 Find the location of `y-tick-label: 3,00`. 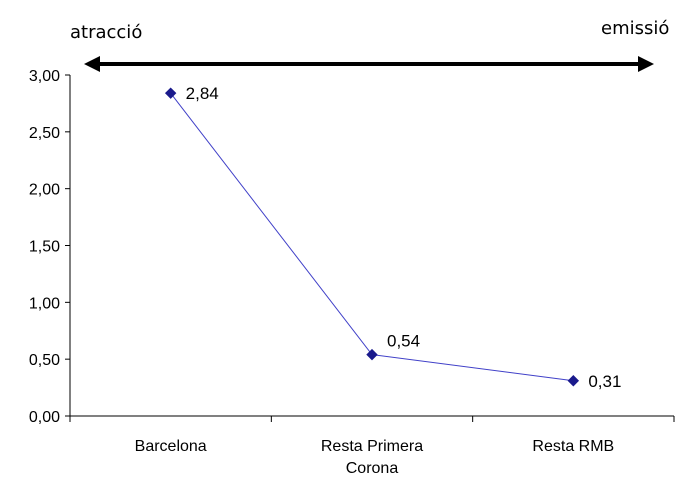

y-tick-label: 3,00 is located at coordinates (44, 76).